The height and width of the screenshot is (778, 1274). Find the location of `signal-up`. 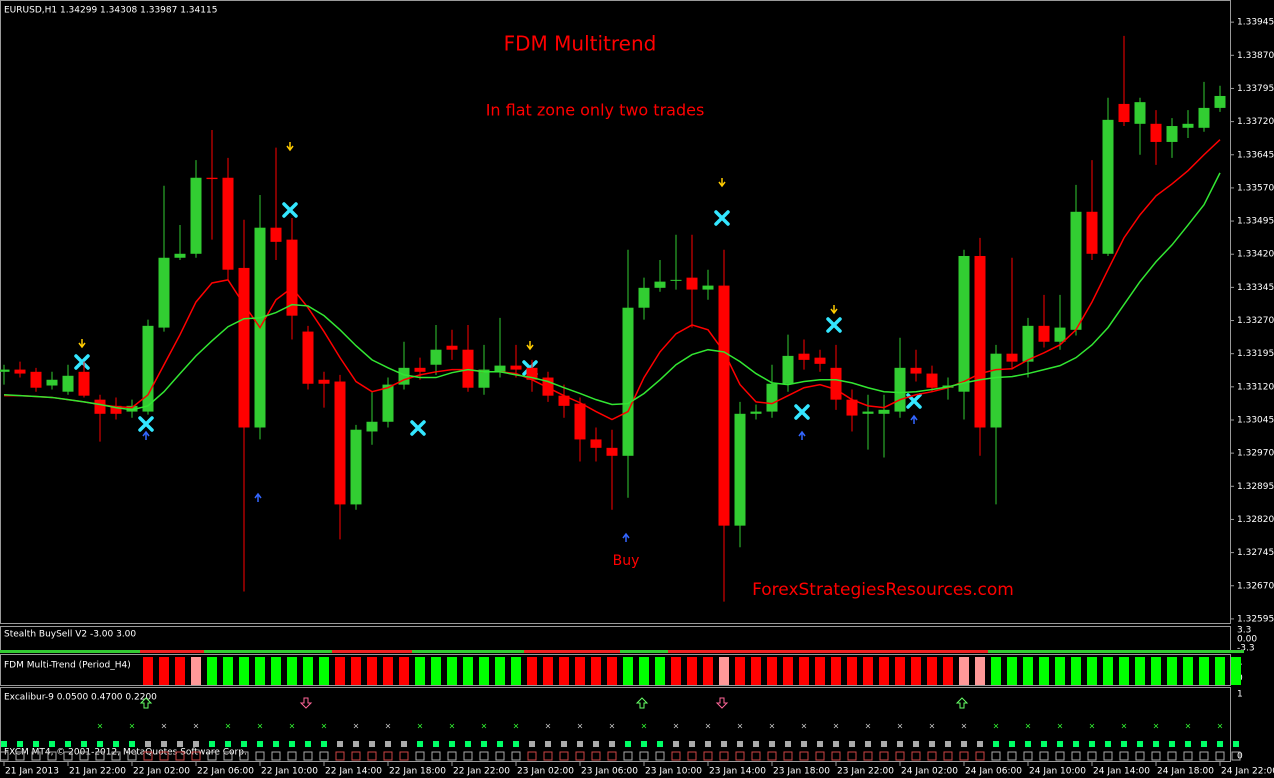

signal-up is located at coordinates (914, 419).